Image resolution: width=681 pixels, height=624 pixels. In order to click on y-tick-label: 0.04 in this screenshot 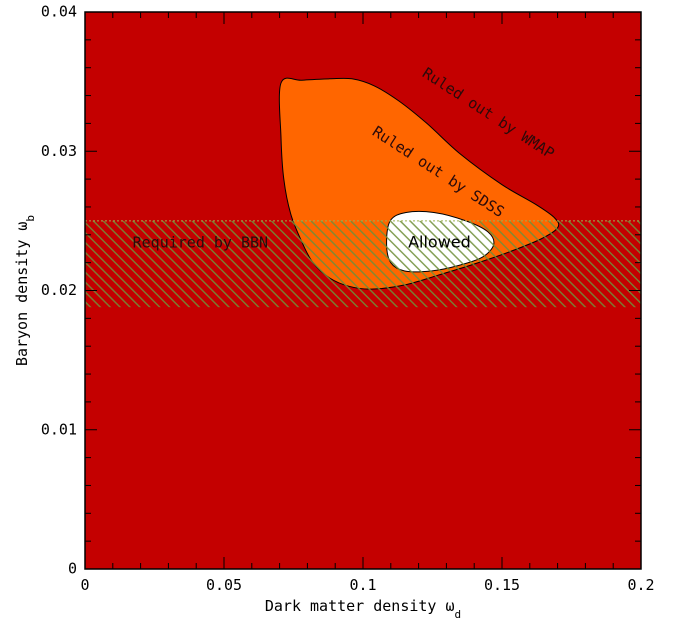, I will do `click(59, 12)`.